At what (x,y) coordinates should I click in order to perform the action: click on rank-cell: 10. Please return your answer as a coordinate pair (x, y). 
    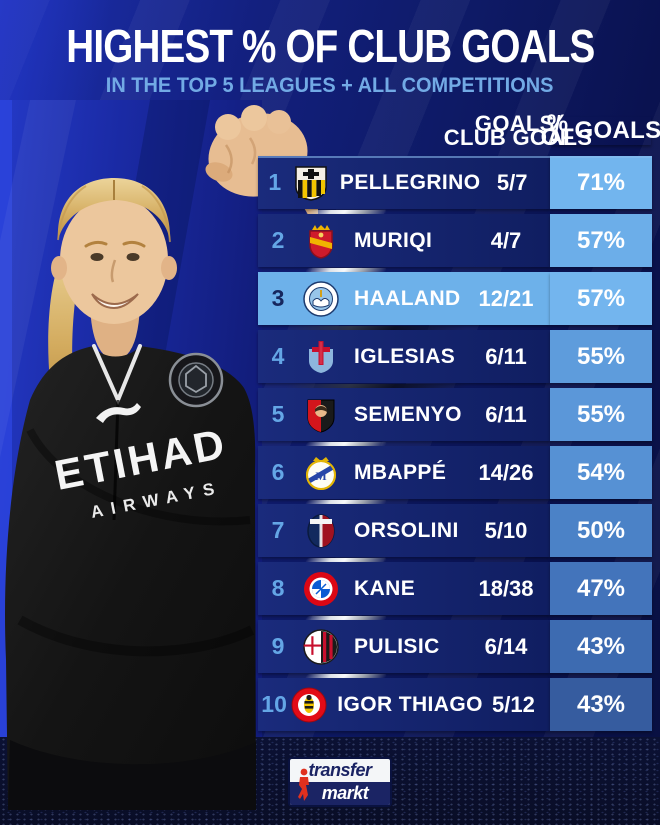
    Looking at the image, I should click on (274, 704).